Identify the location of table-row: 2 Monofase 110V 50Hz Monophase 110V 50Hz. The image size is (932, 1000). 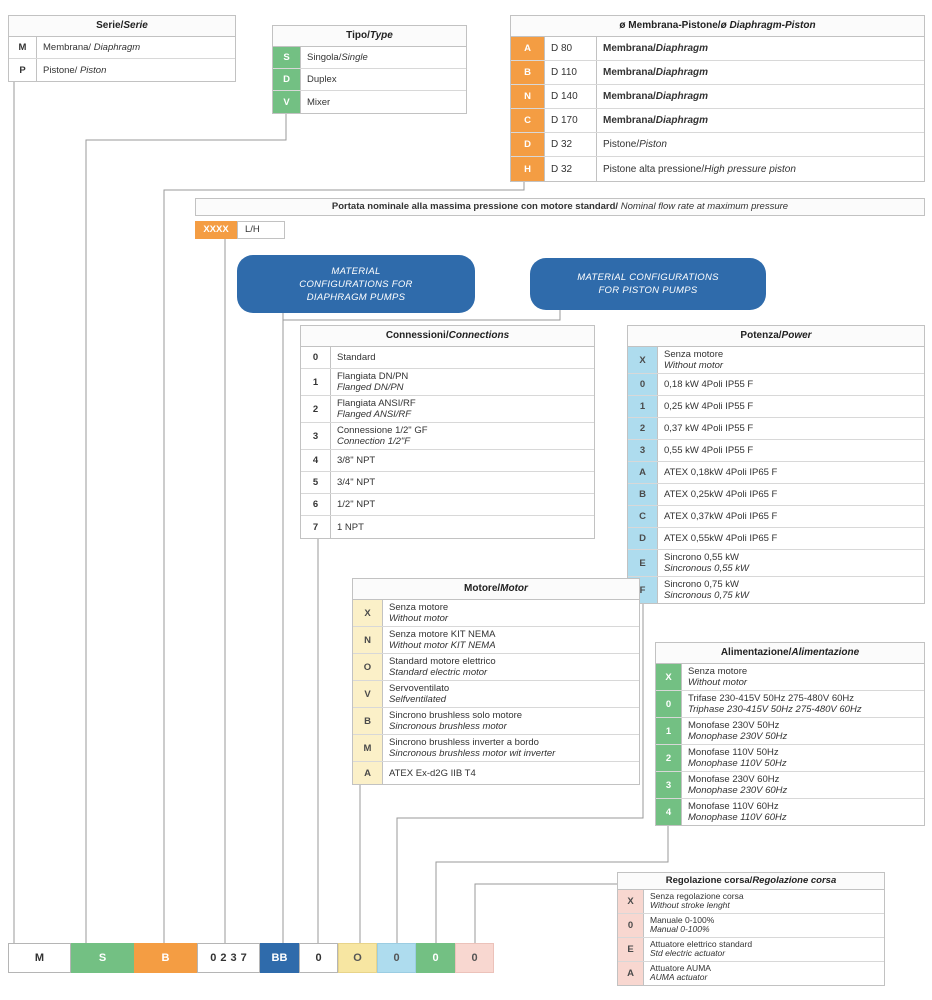
(790, 758).